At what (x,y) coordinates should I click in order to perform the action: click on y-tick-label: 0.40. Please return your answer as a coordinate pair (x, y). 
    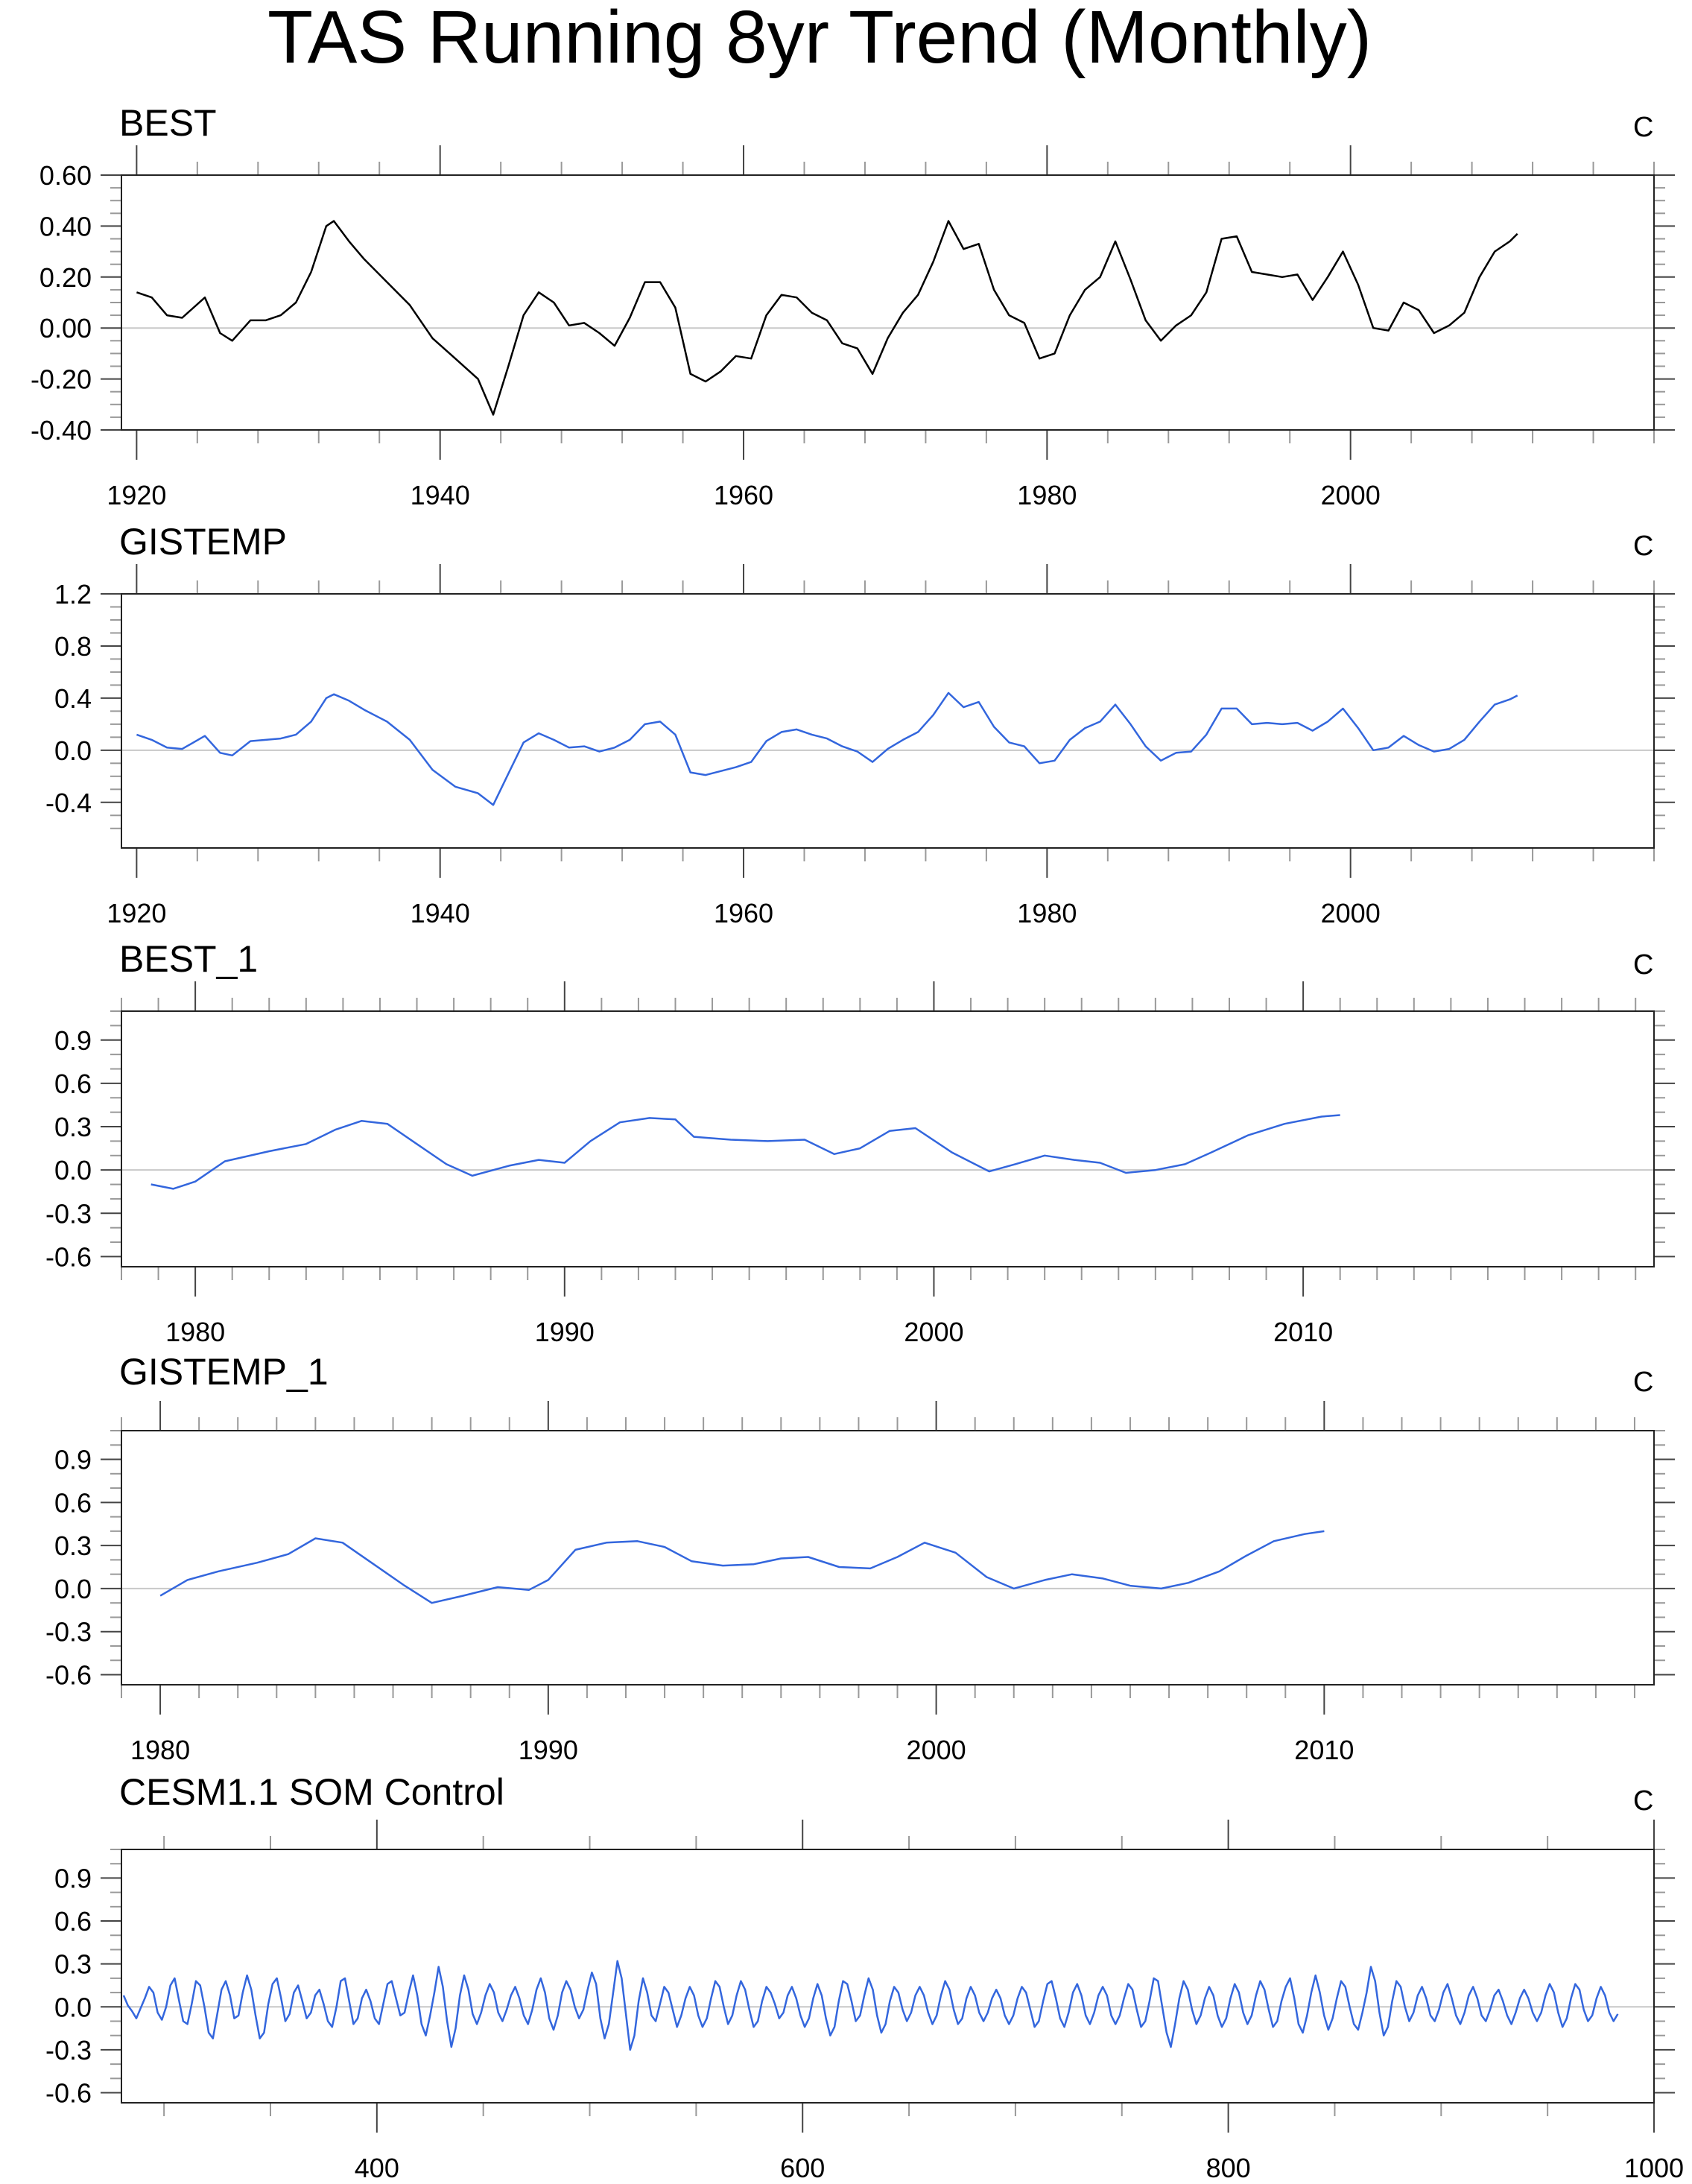
    Looking at the image, I should click on (65, 226).